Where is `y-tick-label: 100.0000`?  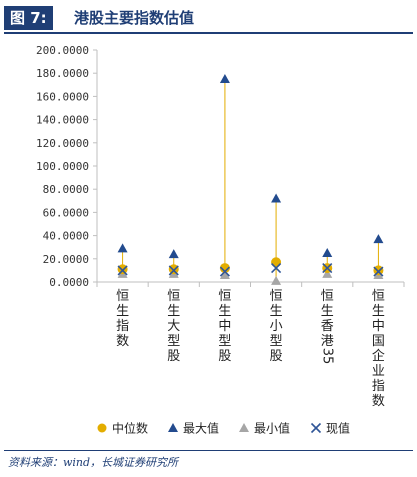
y-tick-label: 100.0000 is located at coordinates (62, 166).